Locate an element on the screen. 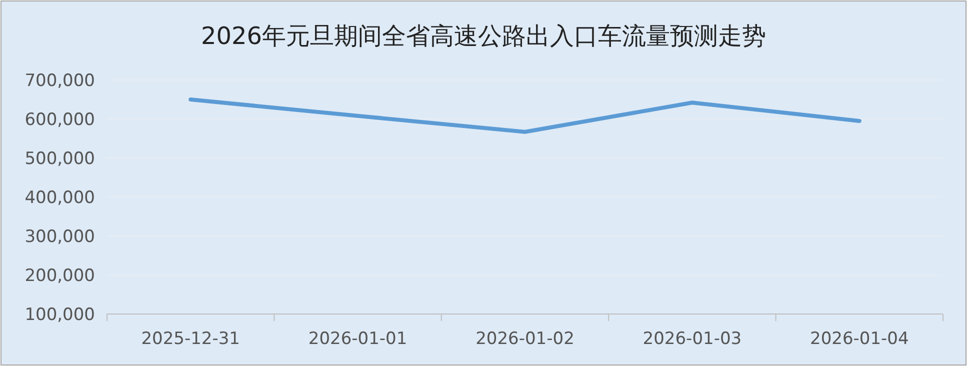  y-tick-label: 700,000 is located at coordinates (59, 81).